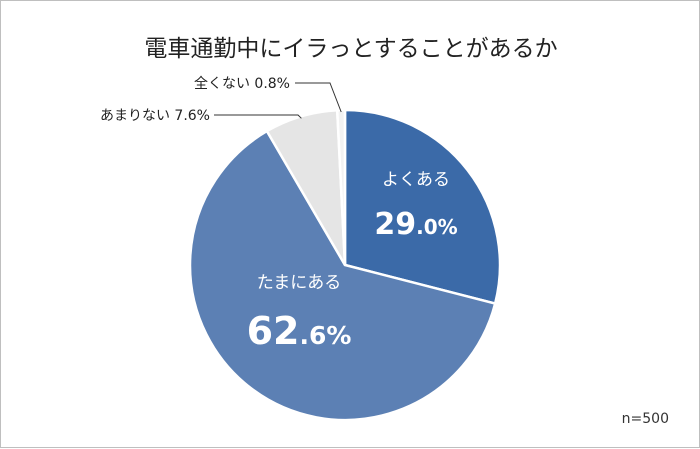 This screenshot has width=700, height=449. I want to click on slice-label-often: よくある, so click(416, 180).